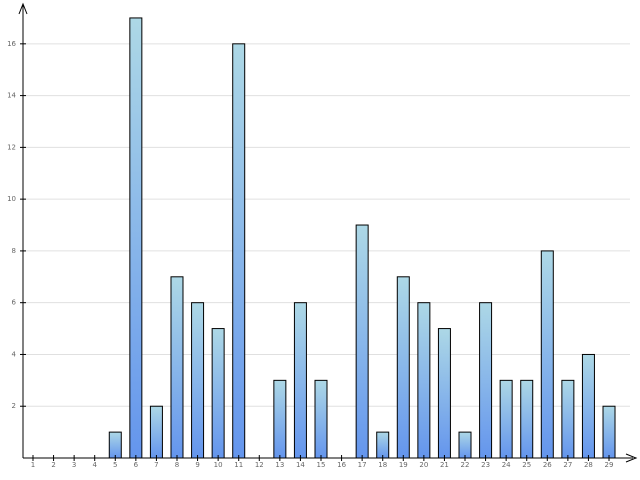 This screenshot has height=480, width=640. Describe the element at coordinates (136, 465) in the screenshot. I see `x-tick-label: 6` at that location.